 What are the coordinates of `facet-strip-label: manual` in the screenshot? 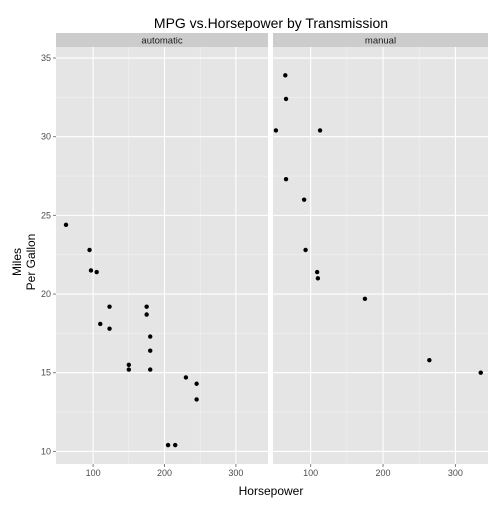 It's located at (380, 41).